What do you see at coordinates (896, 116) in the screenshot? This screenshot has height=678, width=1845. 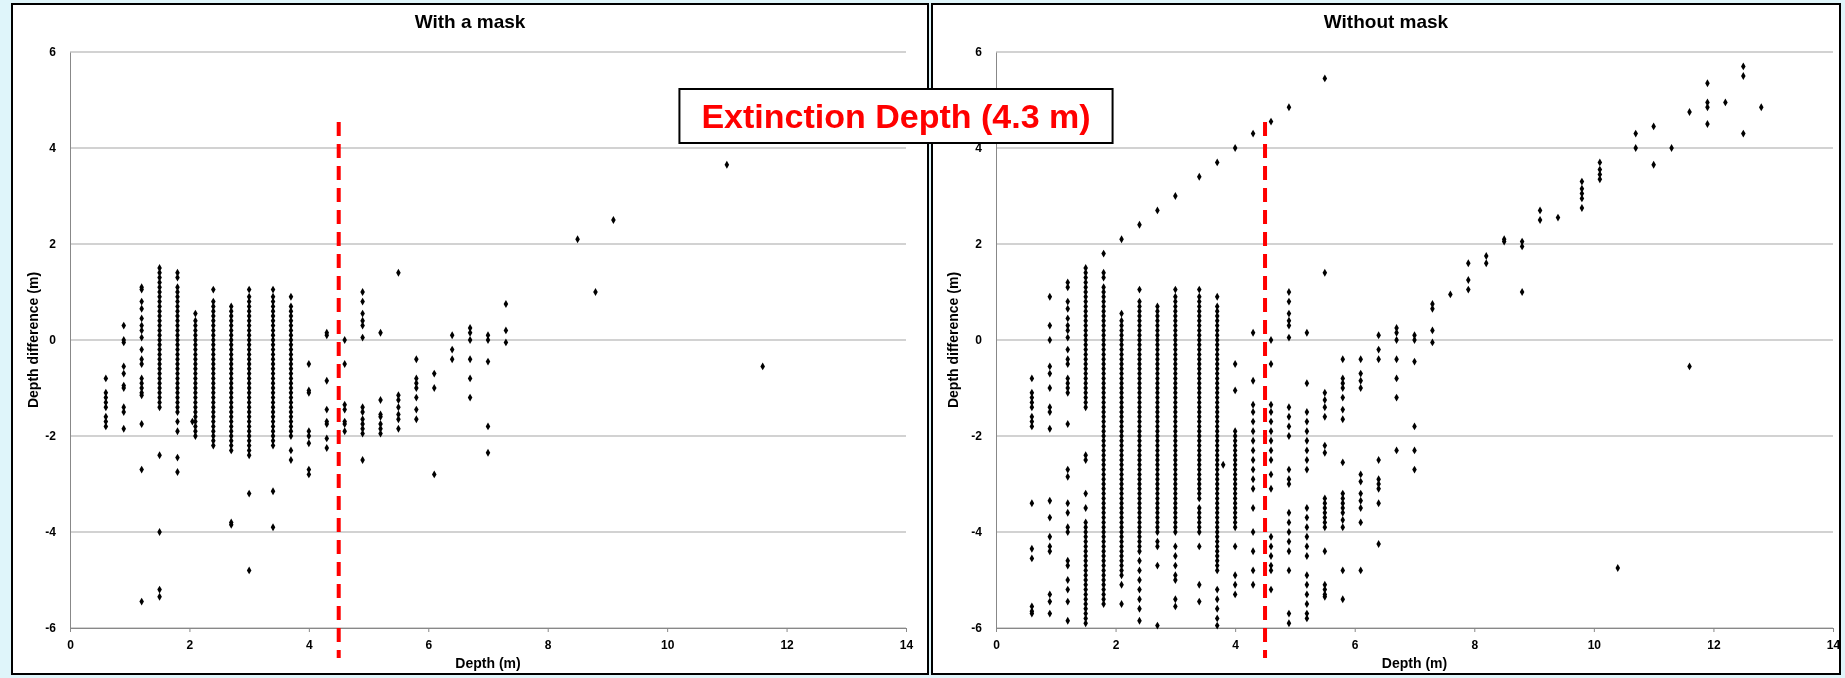 I see `annotation: Extinction Depth (4.3 m)` at bounding box center [896, 116].